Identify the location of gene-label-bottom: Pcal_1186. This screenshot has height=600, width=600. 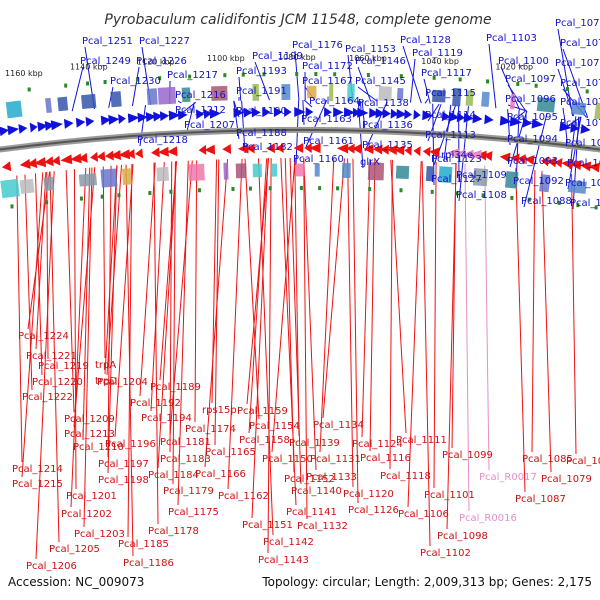
(148, 563).